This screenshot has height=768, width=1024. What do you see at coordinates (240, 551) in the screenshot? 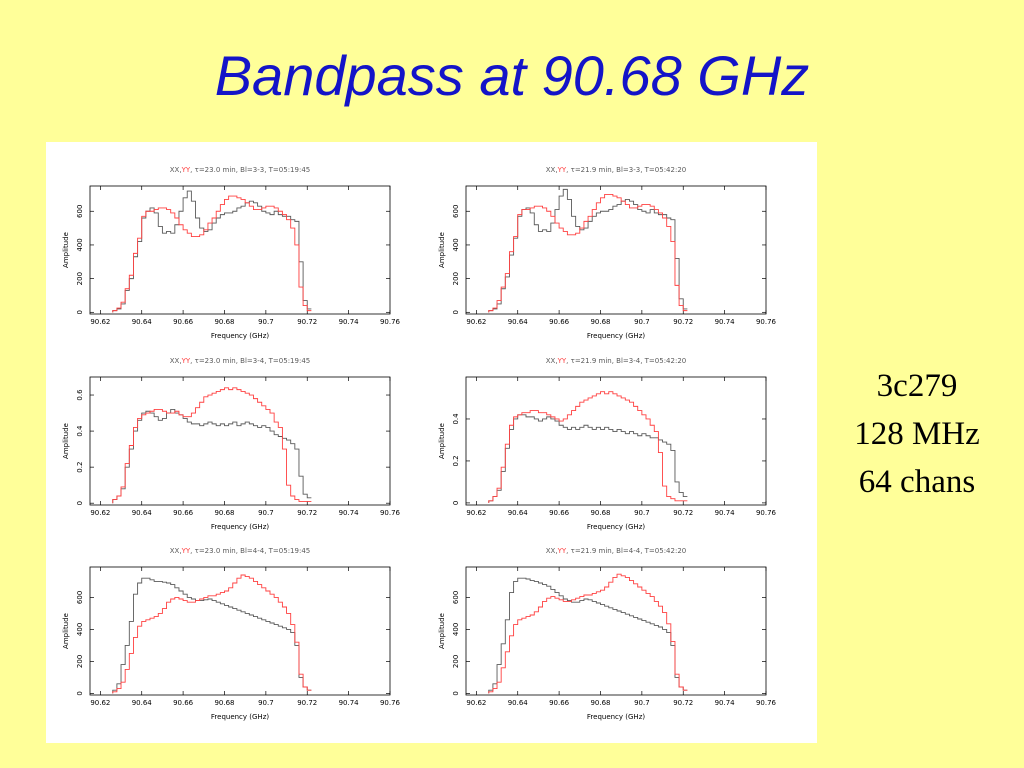
I see `chart-title: XX,YY, τ=23.0 min, Bl=4-4, T=05:19:45` at bounding box center [240, 551].